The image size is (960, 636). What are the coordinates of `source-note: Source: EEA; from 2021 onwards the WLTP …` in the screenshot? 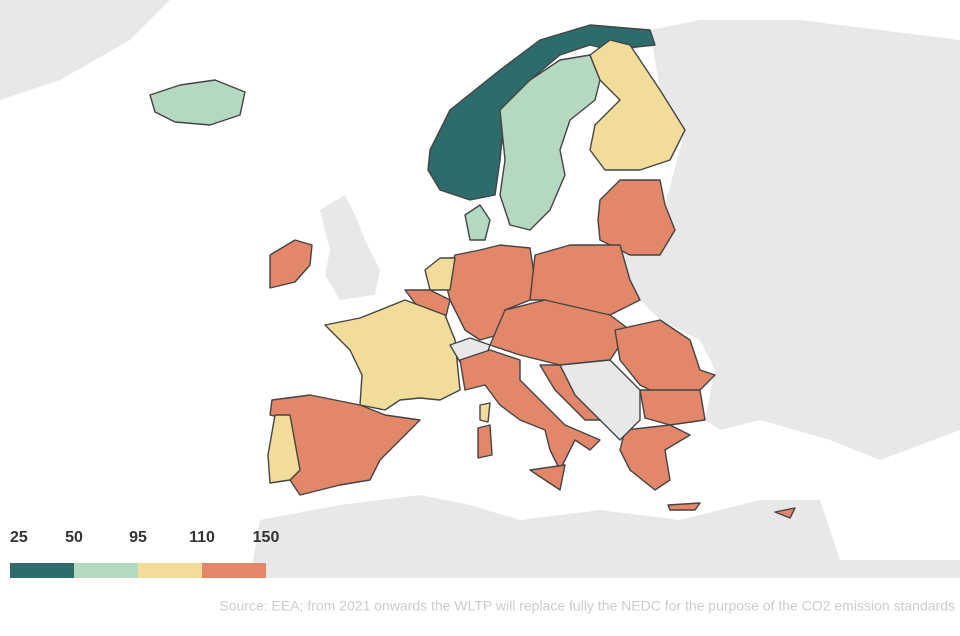 It's located at (587, 606).